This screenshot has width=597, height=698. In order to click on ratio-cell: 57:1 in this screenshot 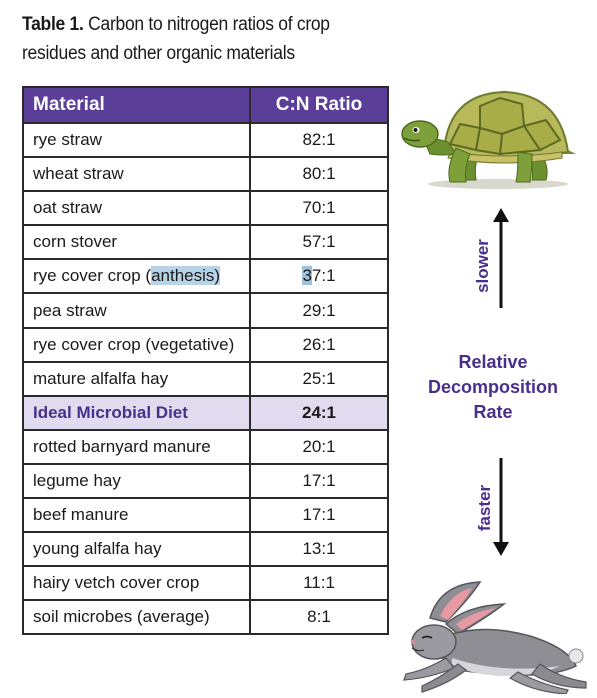, I will do `click(319, 242)`.